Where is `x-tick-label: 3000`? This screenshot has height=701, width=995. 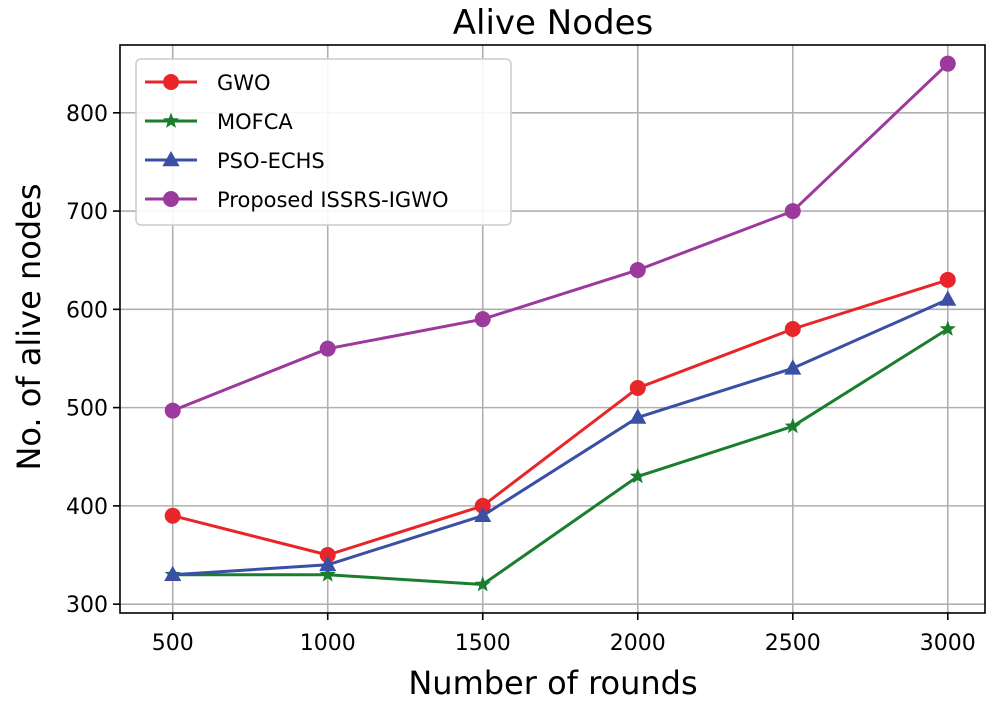
x-tick-label: 3000 is located at coordinates (948, 643).